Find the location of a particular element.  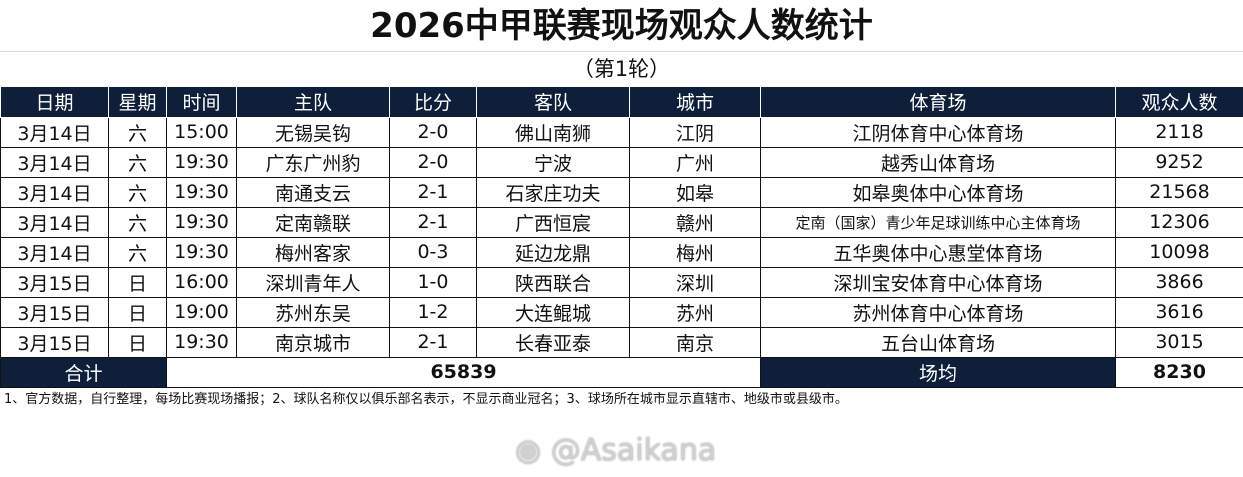

table-cell: 苏州 is located at coordinates (695, 312).